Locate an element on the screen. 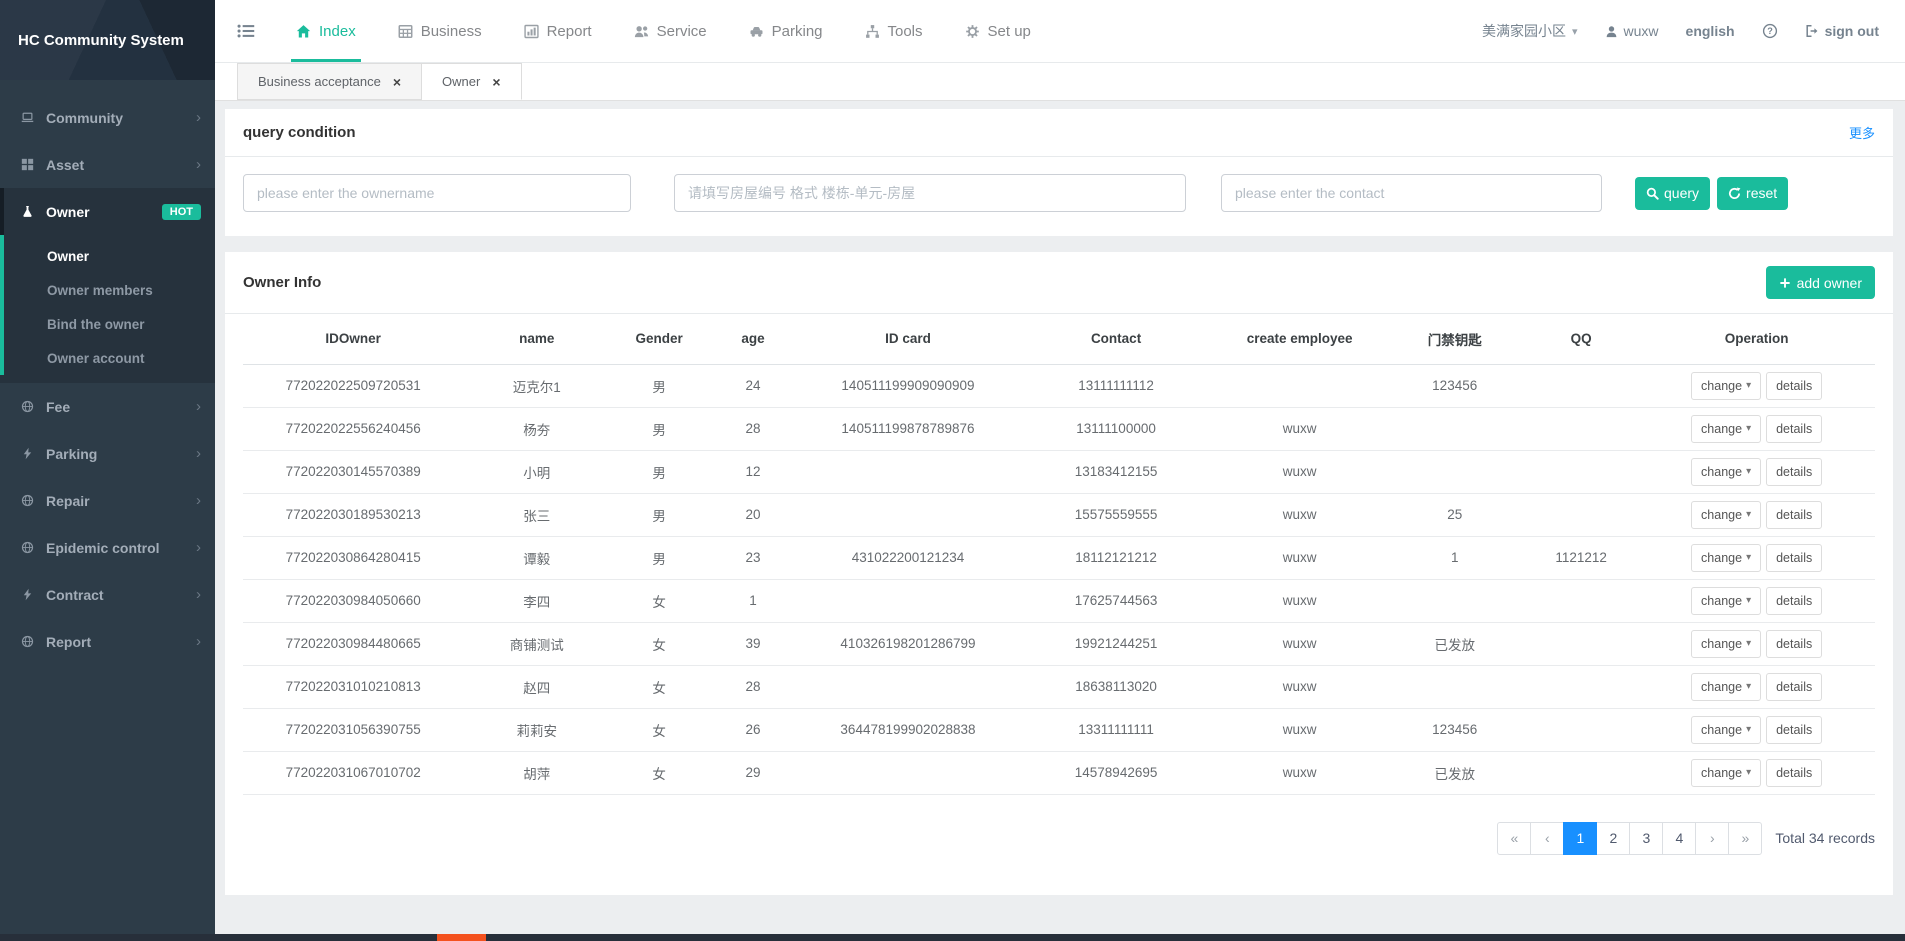  community-selector: 美满家园小区 ▾ is located at coordinates (1530, 31).